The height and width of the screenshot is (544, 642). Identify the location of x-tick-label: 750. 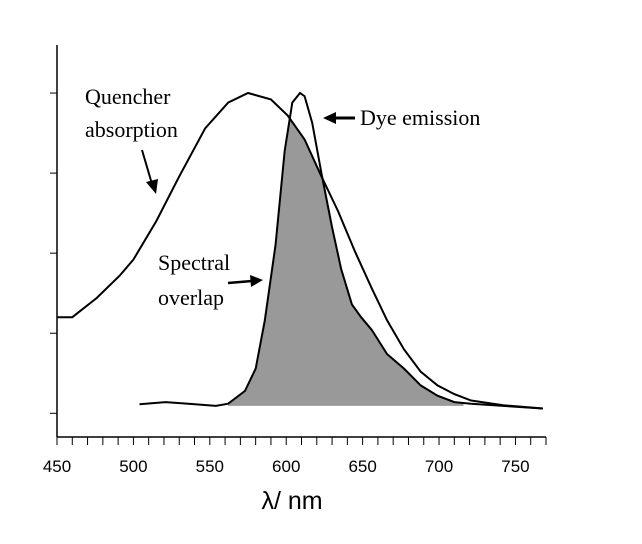
(515, 466).